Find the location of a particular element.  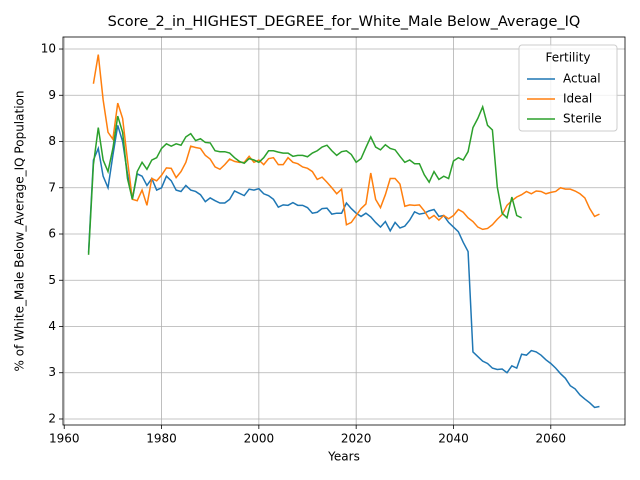

y-tick-label: 7 is located at coordinates (52, 187).